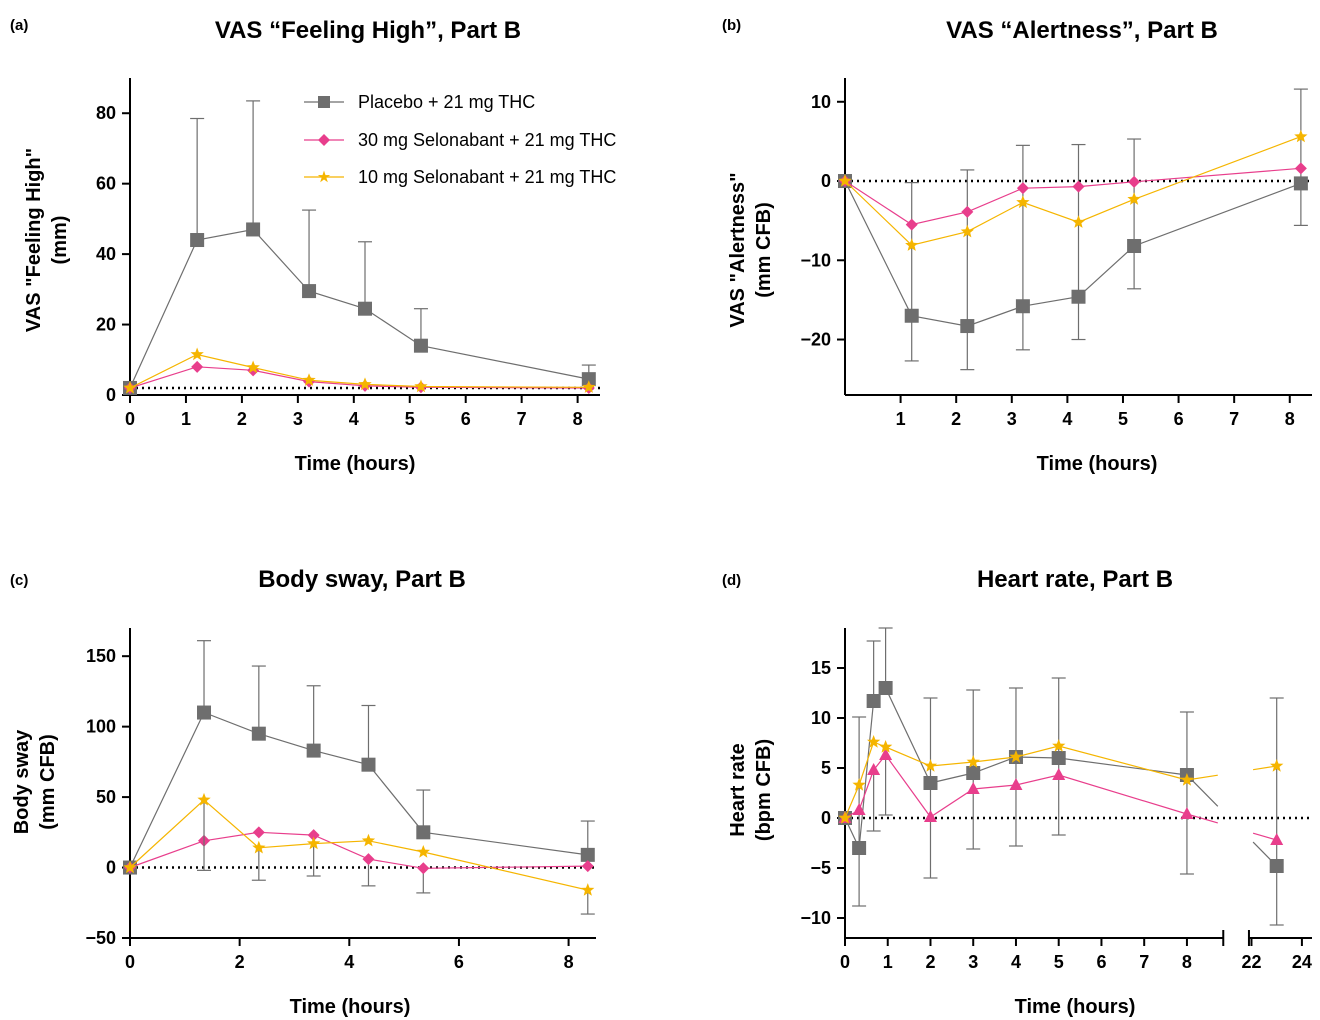 The width and height of the screenshot is (1320, 1020). I want to click on y-tick-label: 40, so click(106, 254).